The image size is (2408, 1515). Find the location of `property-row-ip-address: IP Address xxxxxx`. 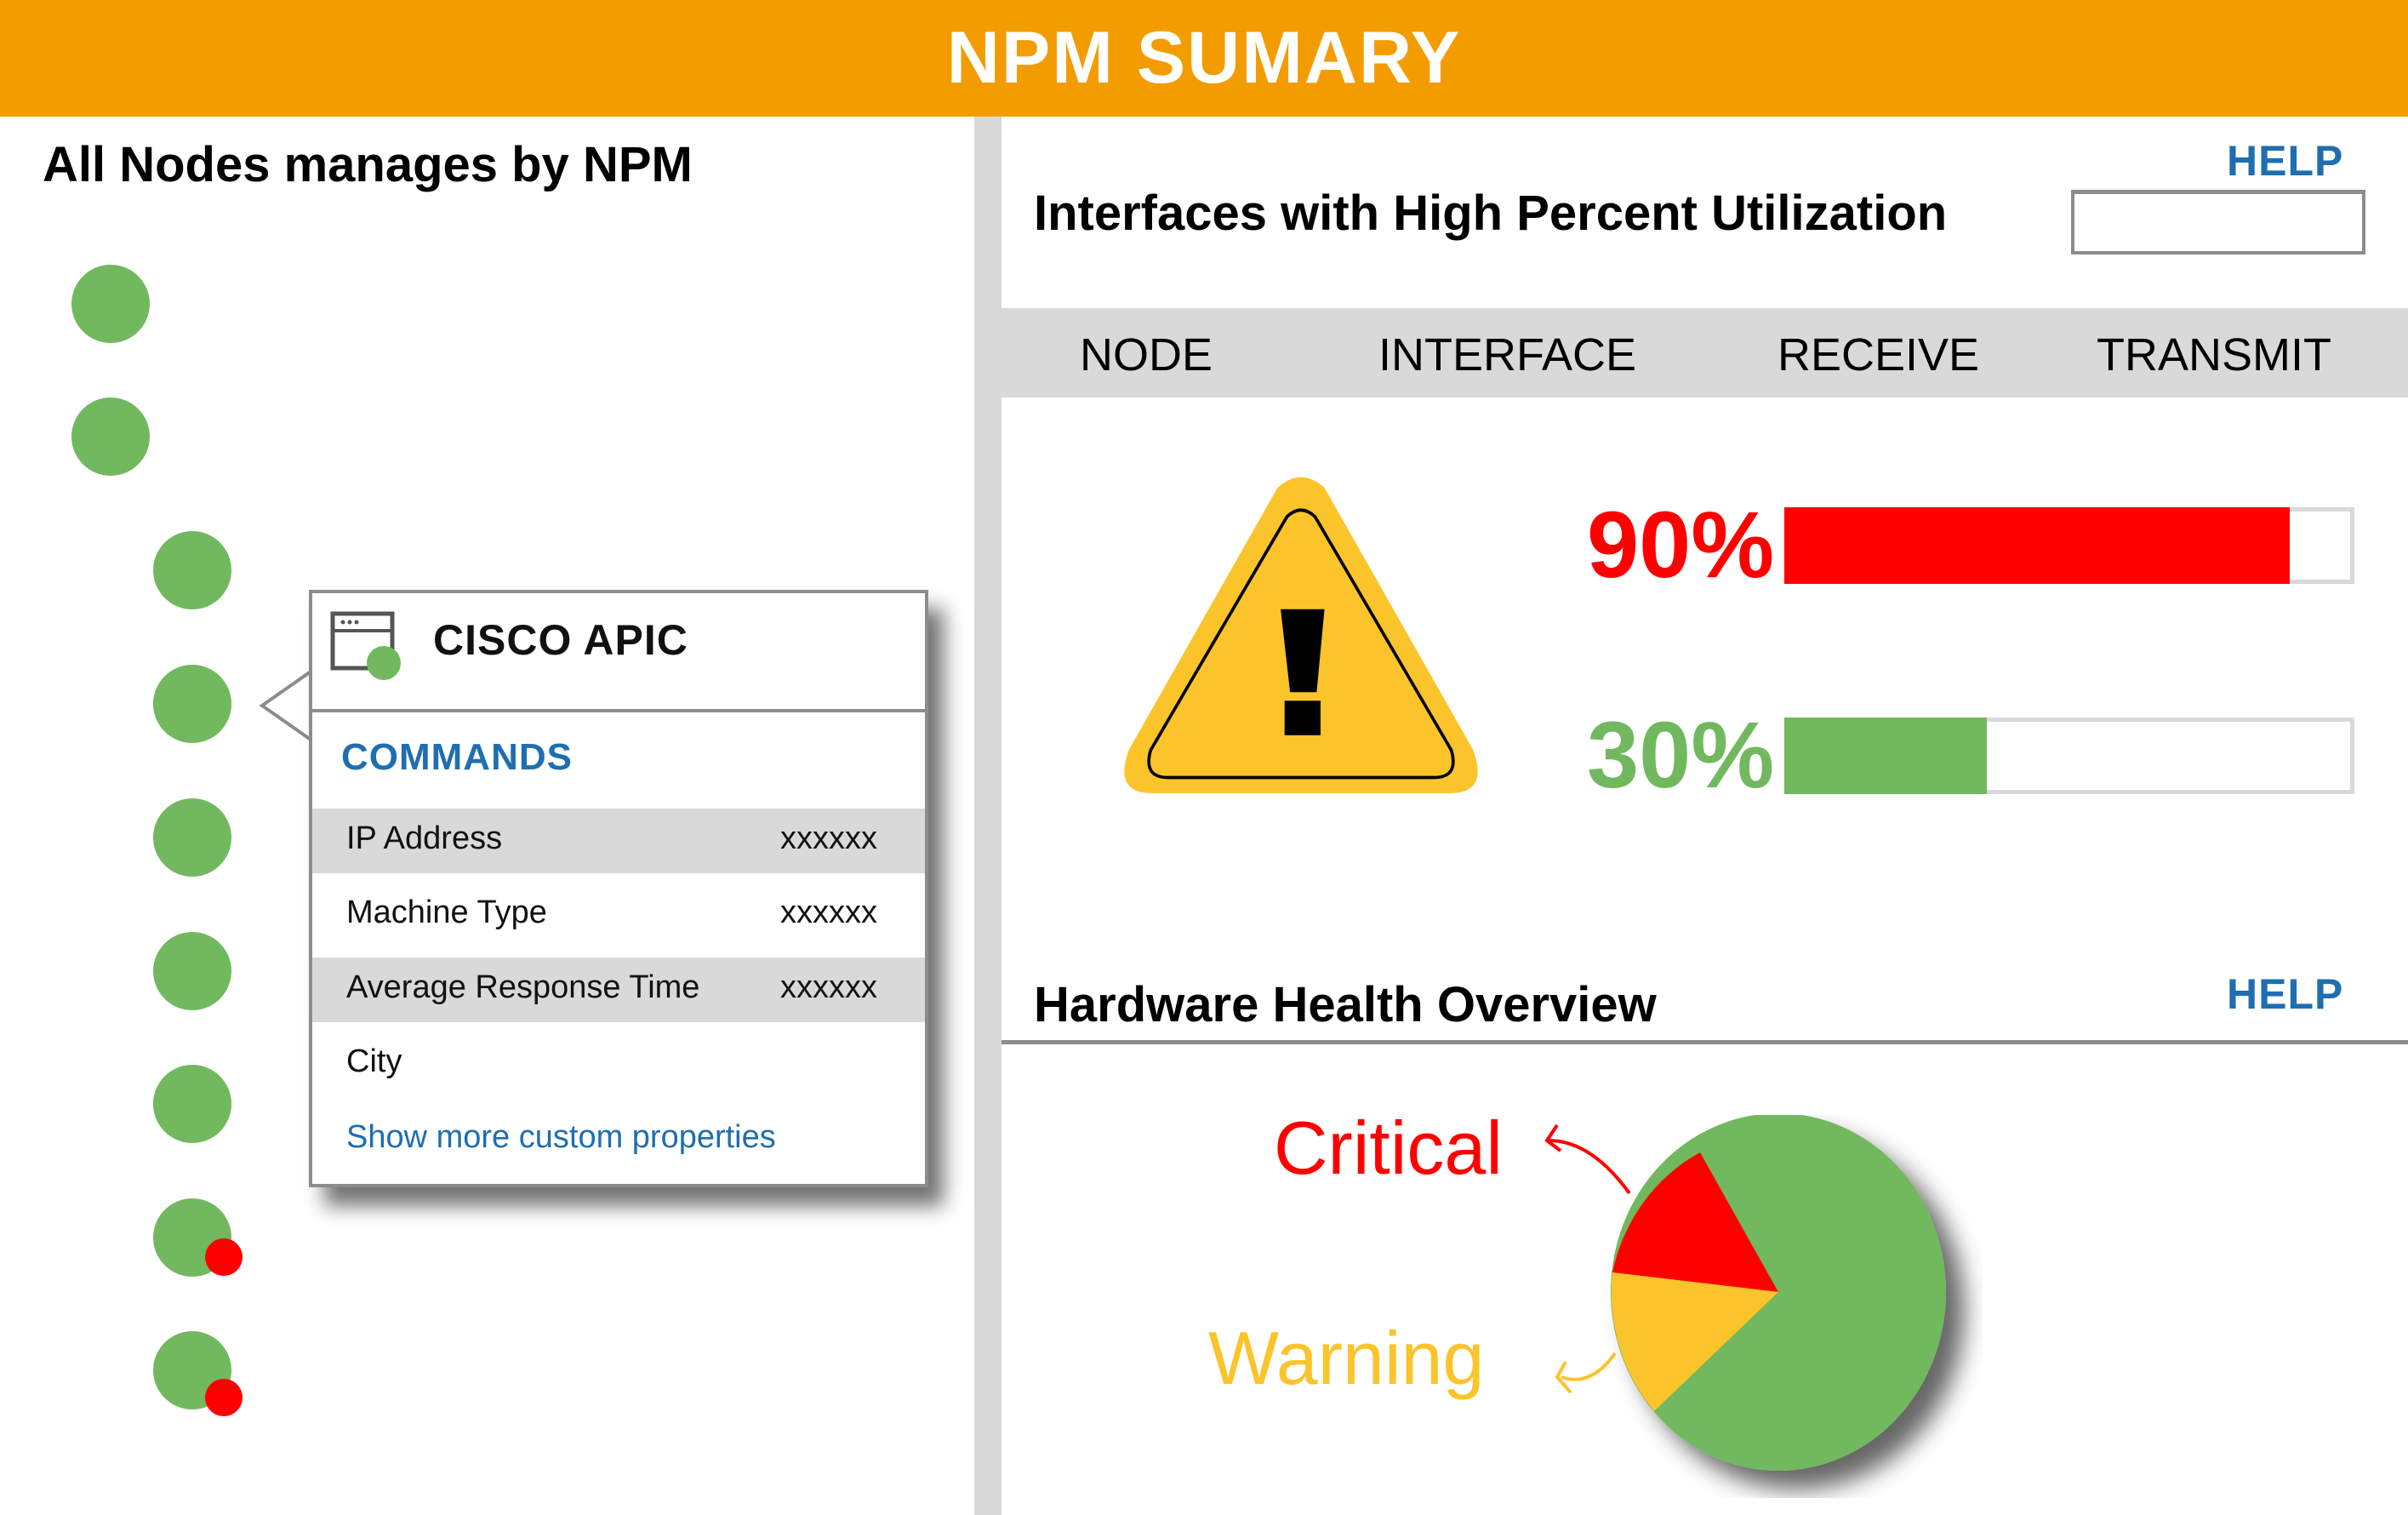

property-row-ip-address: IP Address xxxxxx is located at coordinates (618, 841).